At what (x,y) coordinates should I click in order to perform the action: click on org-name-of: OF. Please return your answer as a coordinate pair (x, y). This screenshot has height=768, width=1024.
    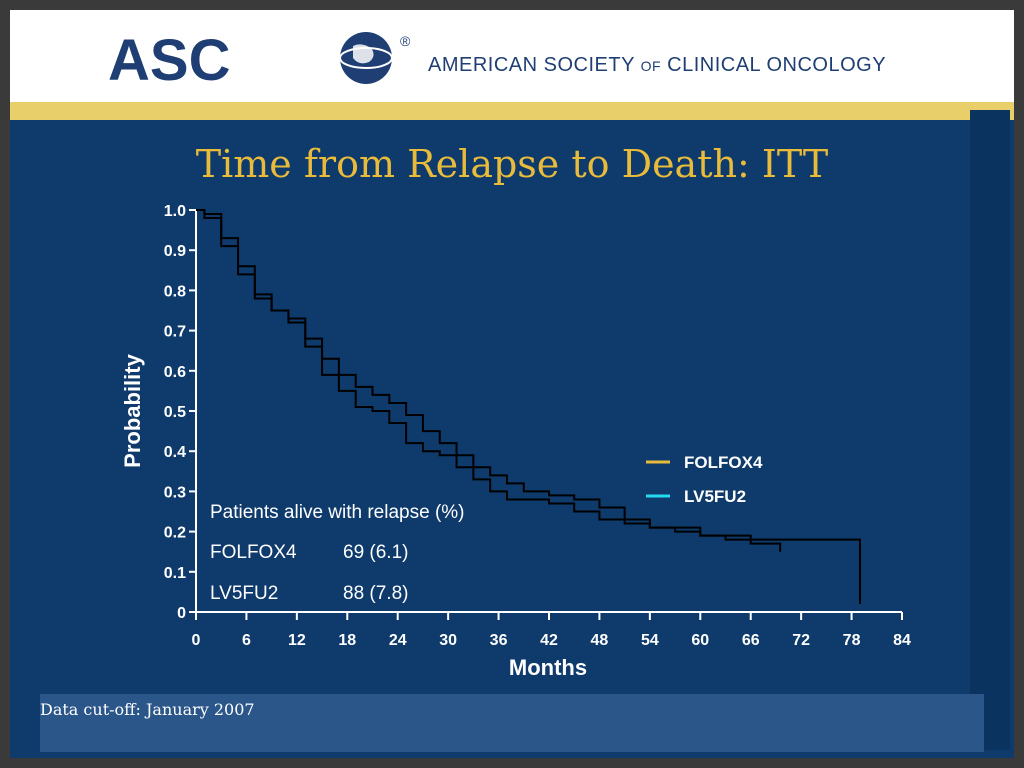
    Looking at the image, I should click on (651, 66).